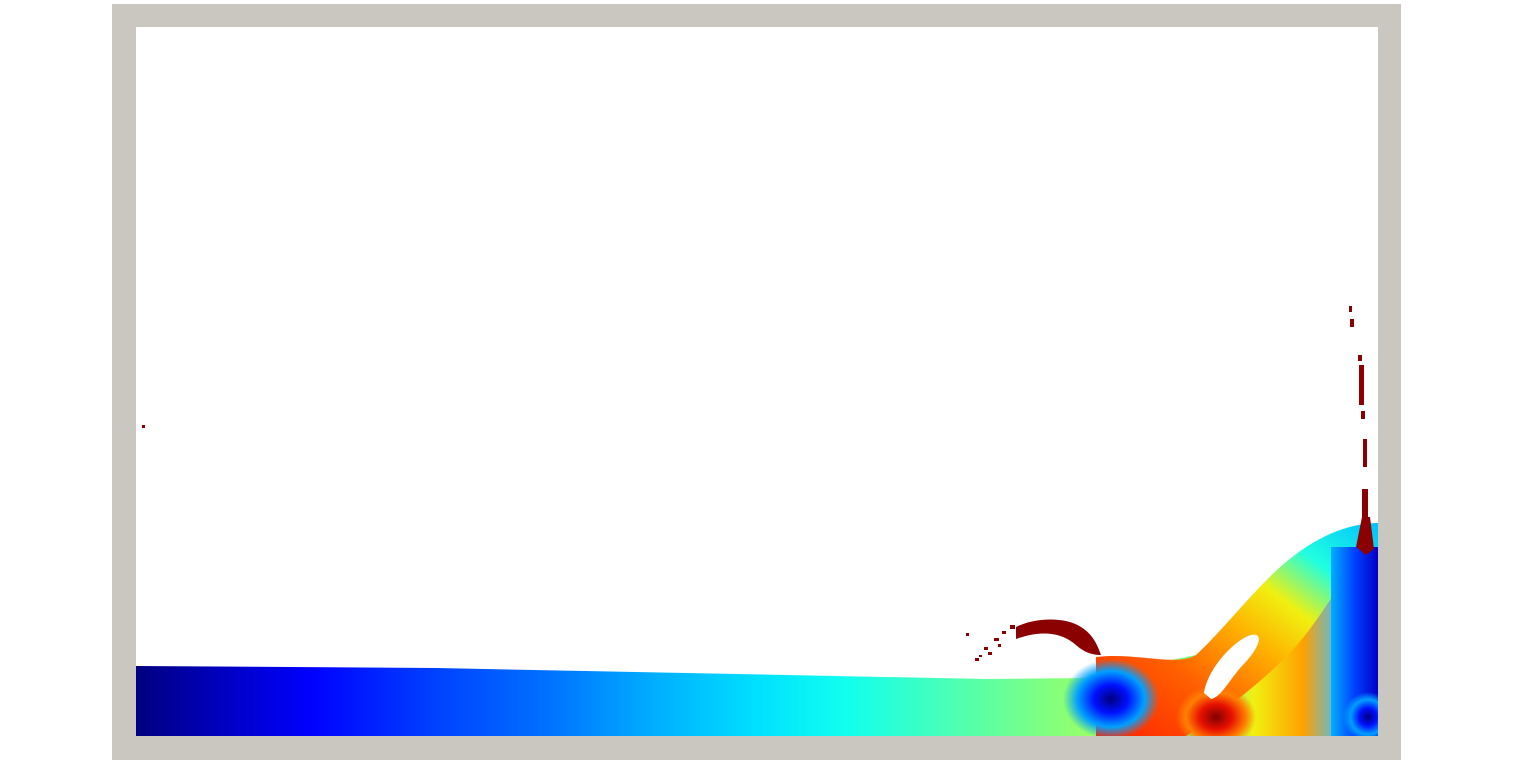 The height and width of the screenshot is (776, 1528). What do you see at coordinates (1361, 430) in the screenshot?
I see `wall-jet` at bounding box center [1361, 430].